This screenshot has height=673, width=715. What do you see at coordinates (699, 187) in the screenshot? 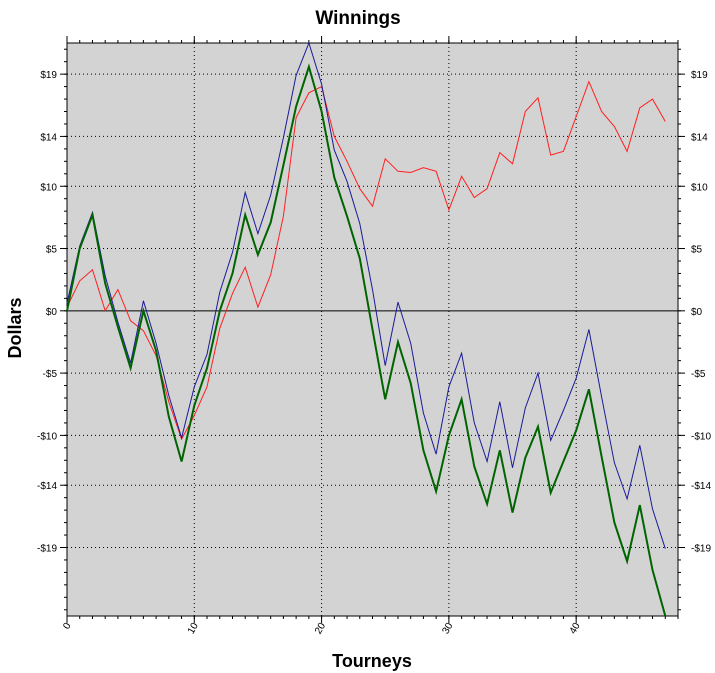
I see `y-tick-label-right: $10` at bounding box center [699, 187].